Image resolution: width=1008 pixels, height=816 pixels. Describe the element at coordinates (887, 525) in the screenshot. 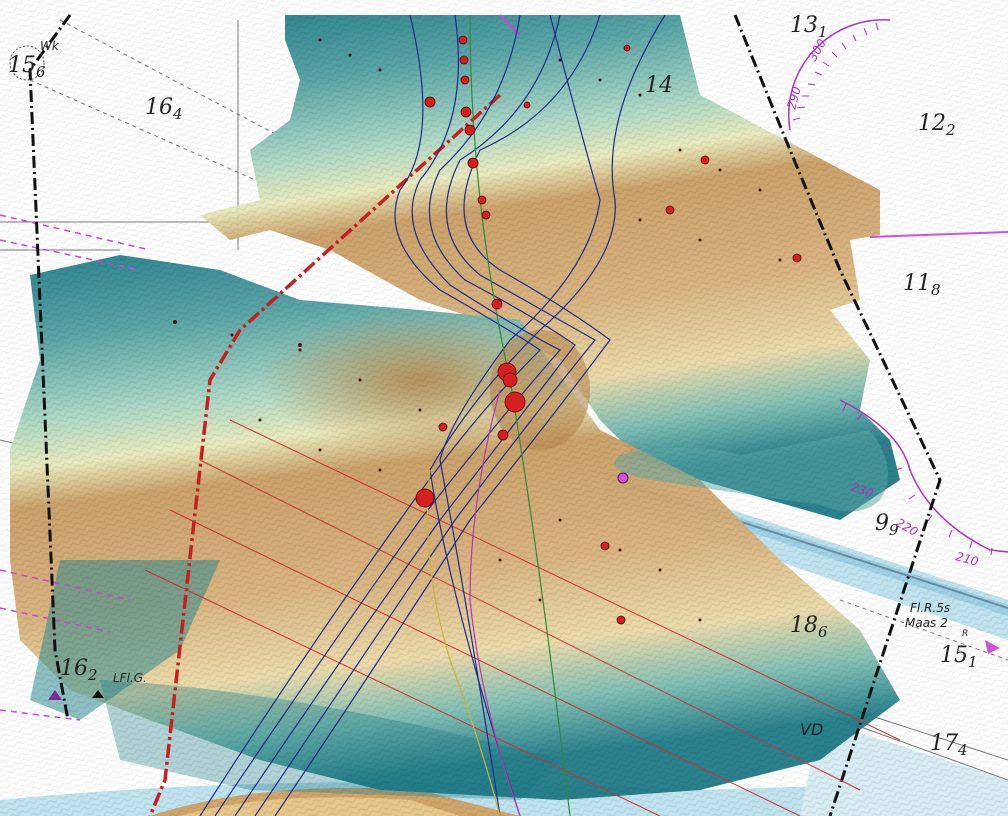

I see `depth-sounding: 99` at that location.